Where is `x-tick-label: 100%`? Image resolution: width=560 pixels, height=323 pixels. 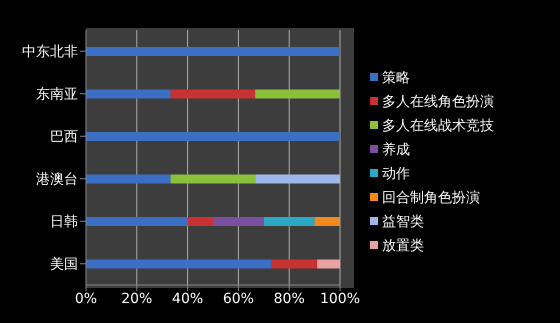
x-tick-label: 100% is located at coordinates (340, 298).